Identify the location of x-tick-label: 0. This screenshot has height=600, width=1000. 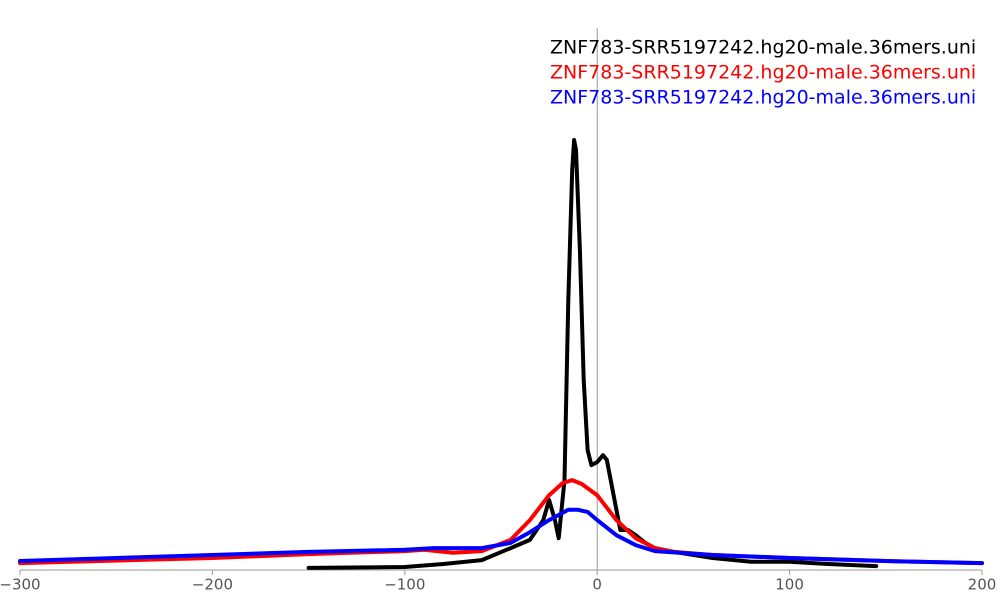
(597, 585).